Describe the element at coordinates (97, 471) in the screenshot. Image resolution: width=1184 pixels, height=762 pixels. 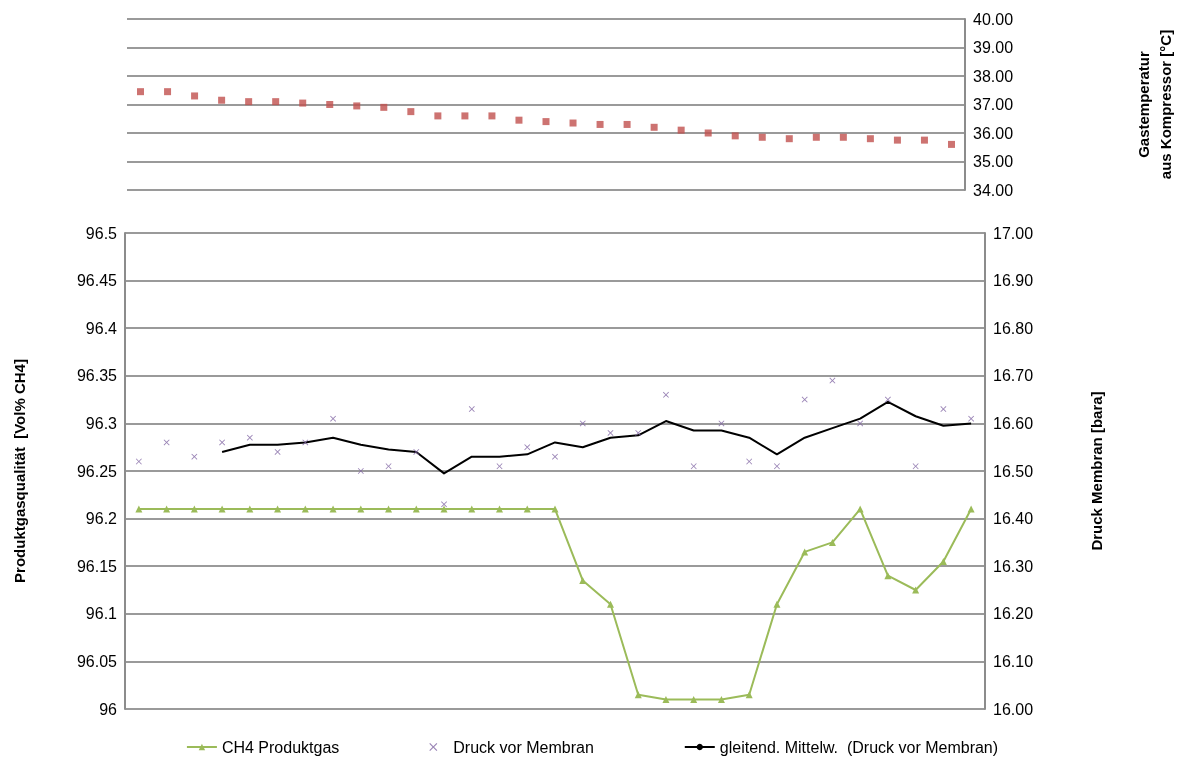
I see `y-tick-label: 96.25` at that location.